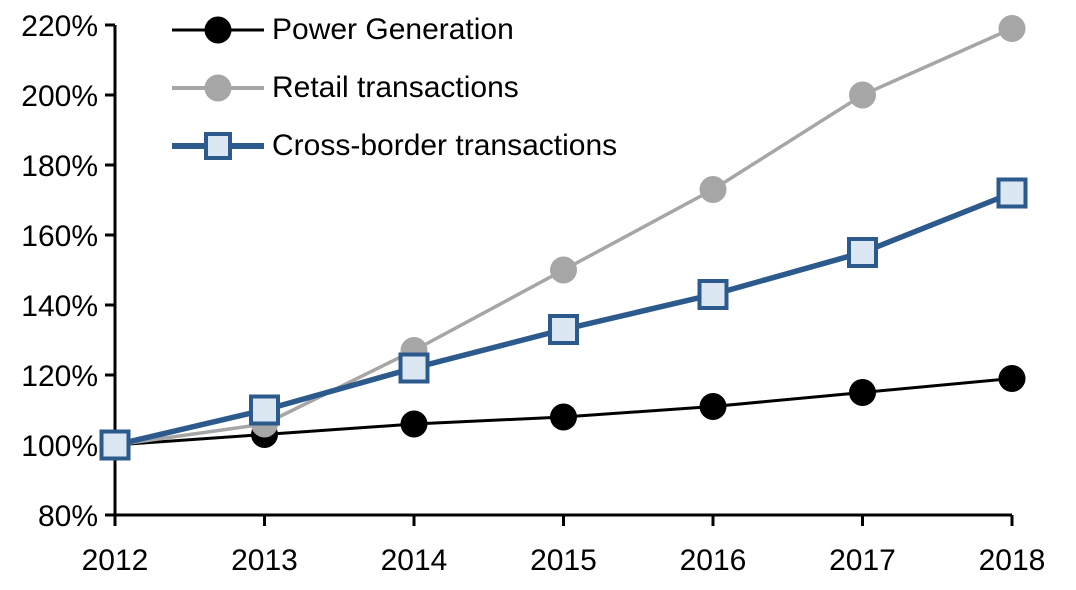 The image size is (1076, 590). I want to click on data-point-power-generation-2015, so click(563, 417).